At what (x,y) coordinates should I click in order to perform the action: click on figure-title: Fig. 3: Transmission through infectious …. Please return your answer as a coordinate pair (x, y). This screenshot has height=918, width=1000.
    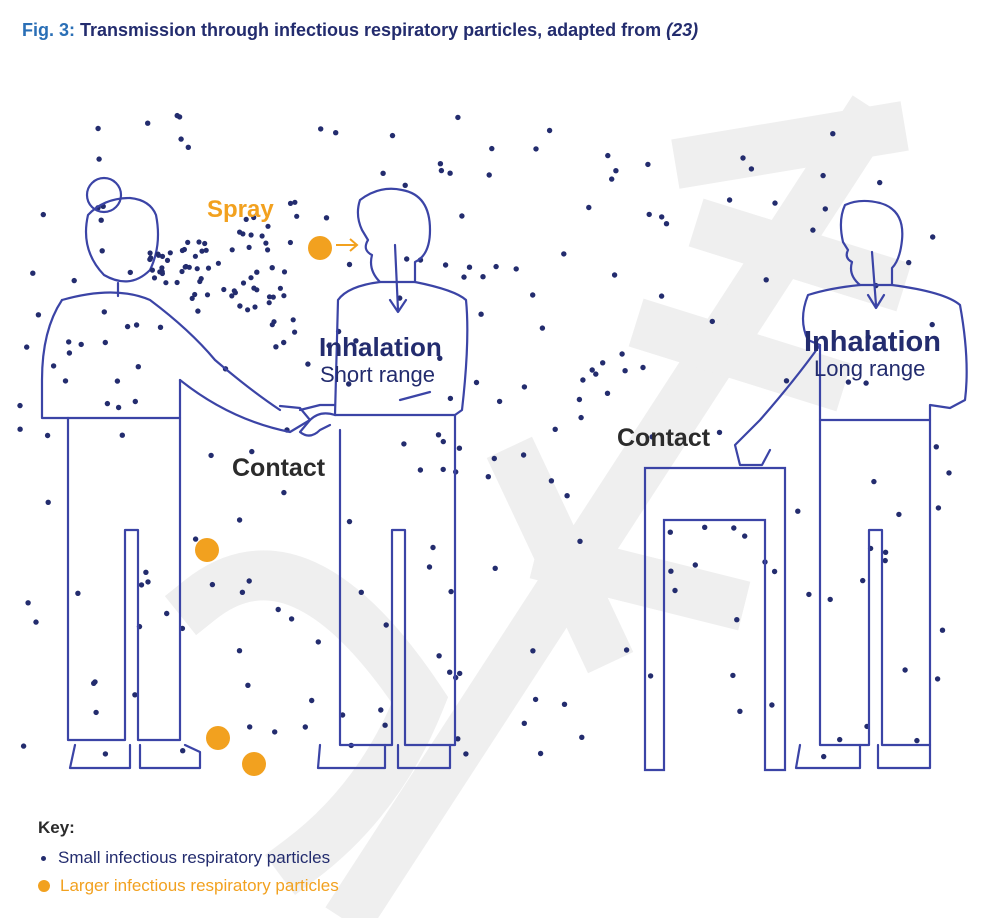
    Looking at the image, I should click on (360, 30).